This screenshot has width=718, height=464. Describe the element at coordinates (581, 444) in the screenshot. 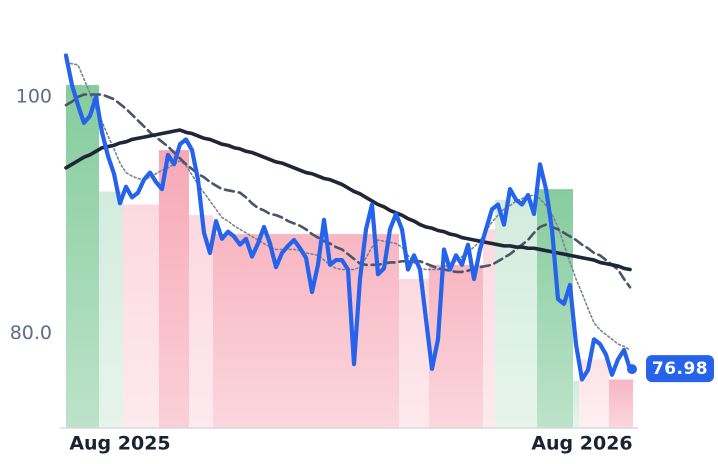

I see `x-tick-label: Aug 2026` at that location.